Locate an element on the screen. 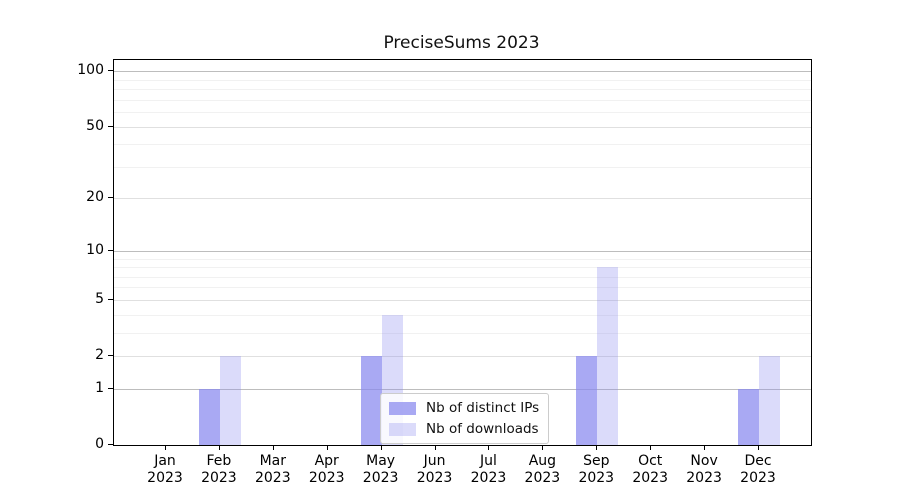 The height and width of the screenshot is (500, 900). x-tick-label: Jul 2023 is located at coordinates (488, 469).